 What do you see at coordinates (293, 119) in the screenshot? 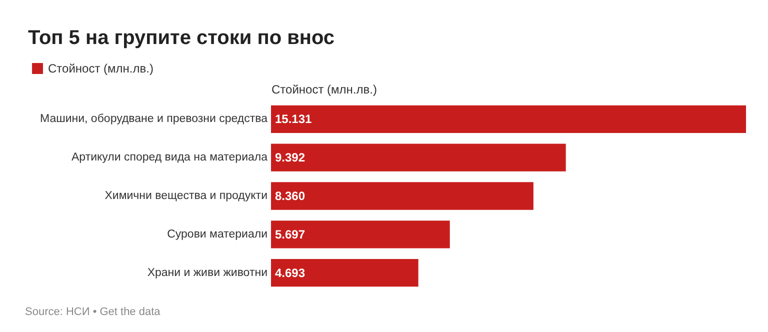
I see `data-label: 15.131` at bounding box center [293, 119].